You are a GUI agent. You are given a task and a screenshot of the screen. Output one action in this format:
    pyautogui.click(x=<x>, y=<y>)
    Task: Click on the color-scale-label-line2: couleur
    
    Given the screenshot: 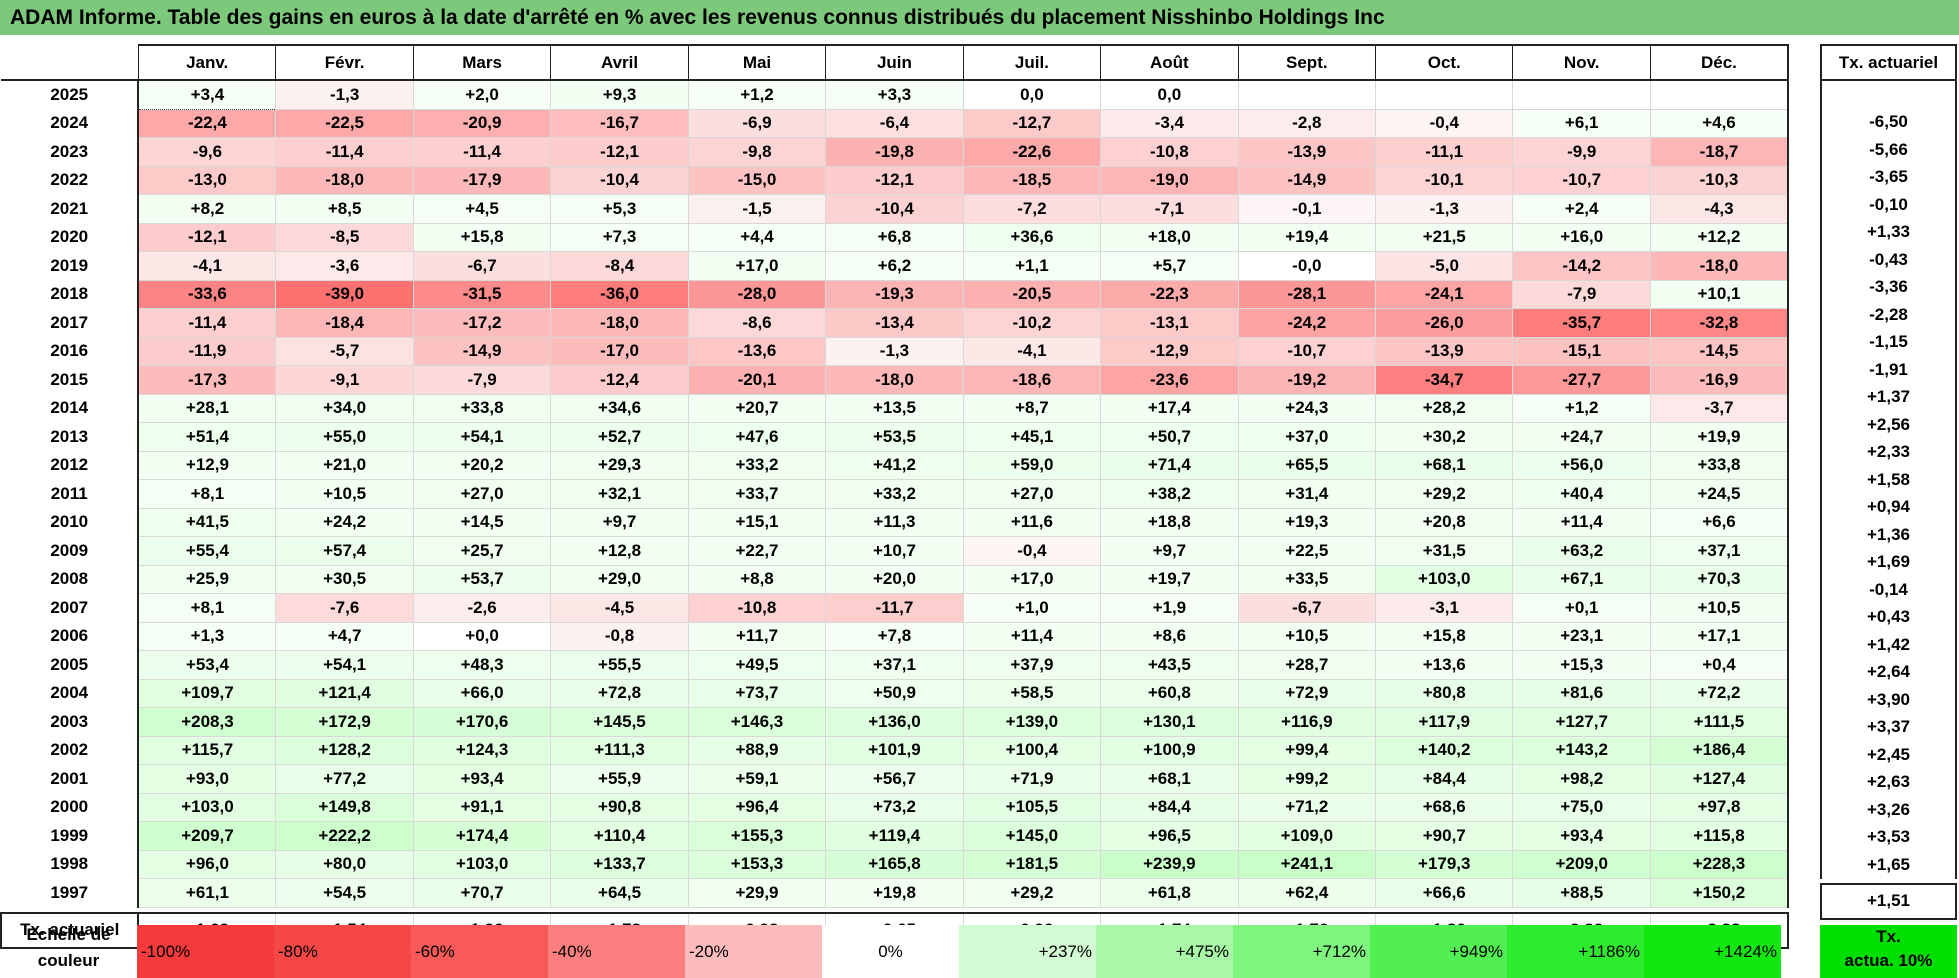 What is the action you would take?
    pyautogui.click(x=68, y=960)
    